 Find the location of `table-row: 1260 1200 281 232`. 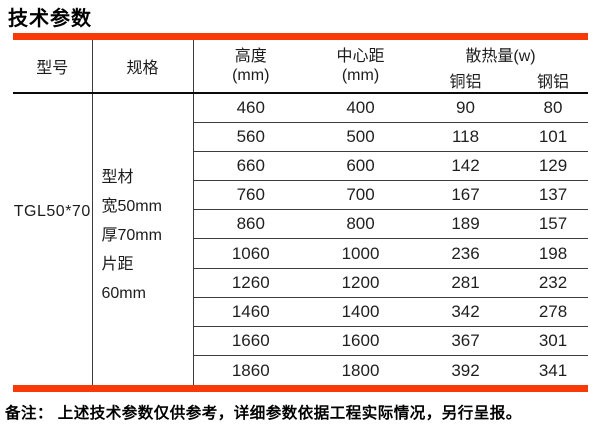

table-row: 1260 1200 281 232 is located at coordinates (300, 283).